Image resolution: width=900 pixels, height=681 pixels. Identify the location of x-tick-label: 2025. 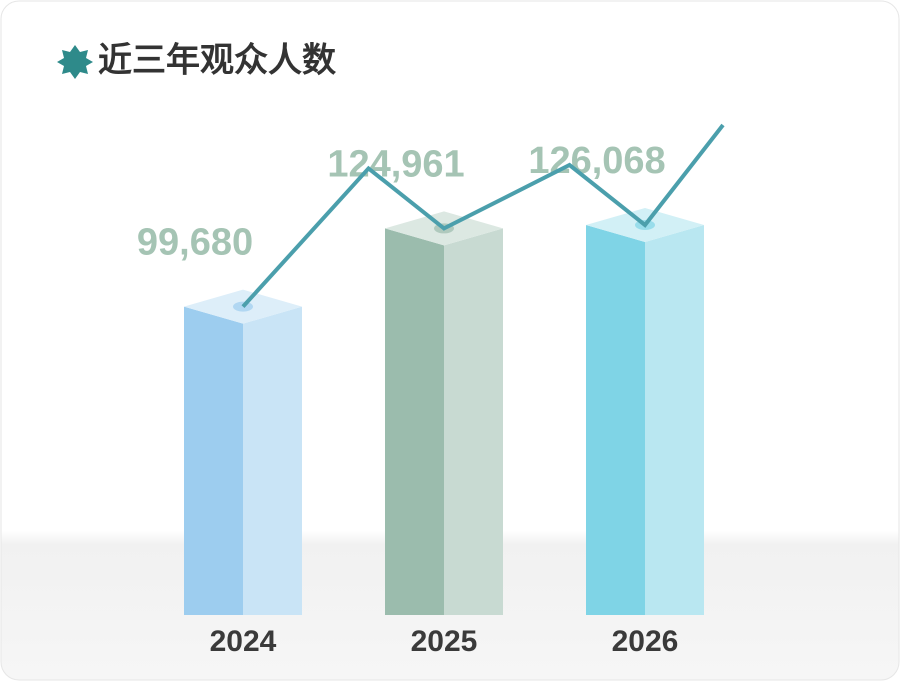
(444, 641).